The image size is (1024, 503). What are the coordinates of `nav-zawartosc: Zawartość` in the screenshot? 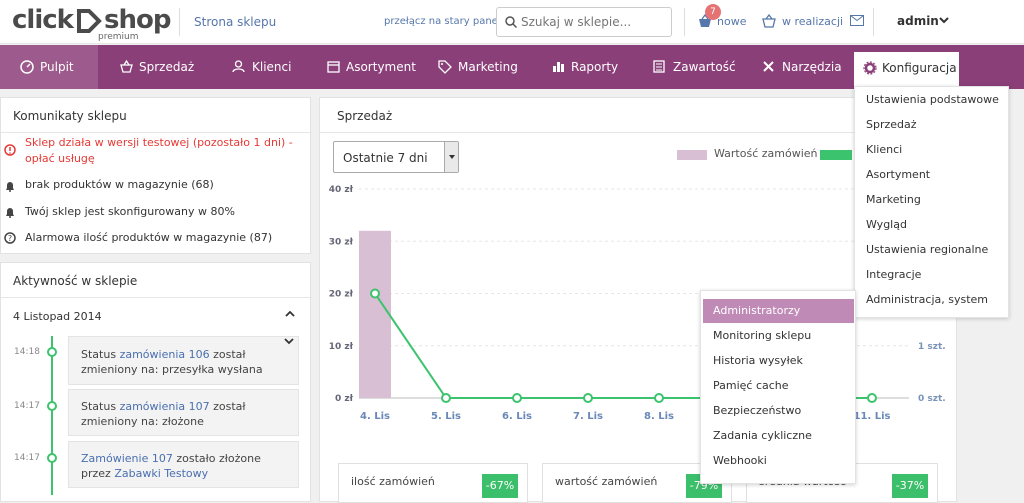 It's located at (688, 67).